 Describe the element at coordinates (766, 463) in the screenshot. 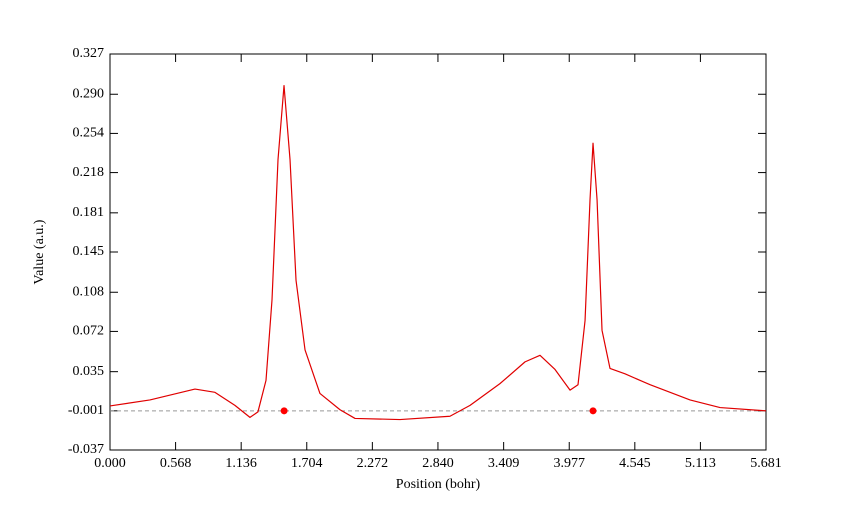

I see `x-tick-label: 5.681` at that location.